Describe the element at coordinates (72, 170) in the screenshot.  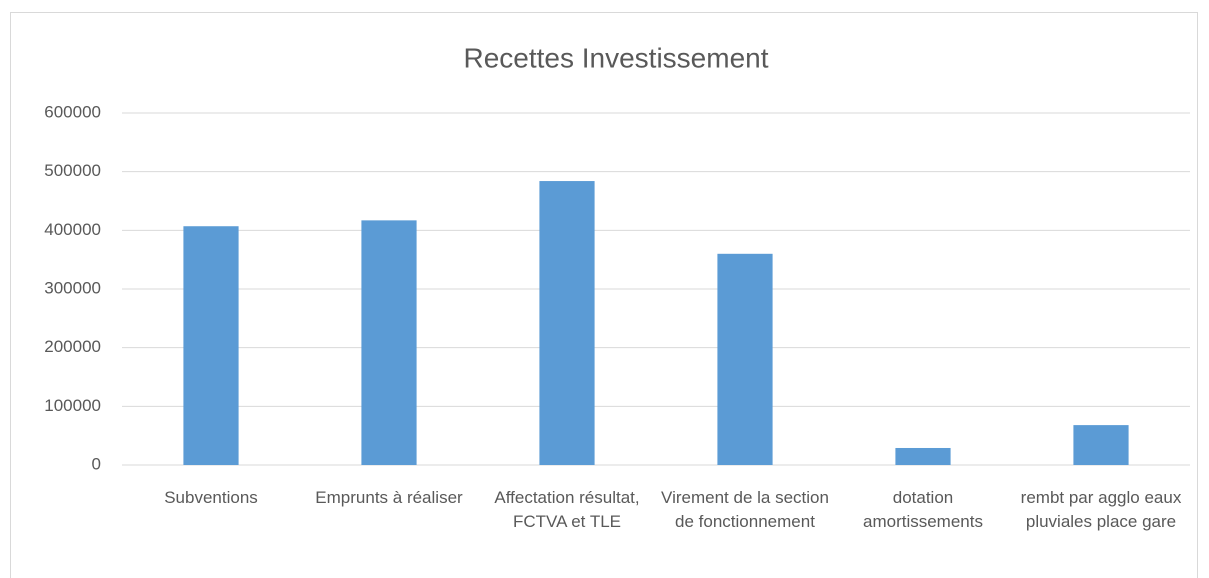
I see `y-tick-label: 500000` at that location.